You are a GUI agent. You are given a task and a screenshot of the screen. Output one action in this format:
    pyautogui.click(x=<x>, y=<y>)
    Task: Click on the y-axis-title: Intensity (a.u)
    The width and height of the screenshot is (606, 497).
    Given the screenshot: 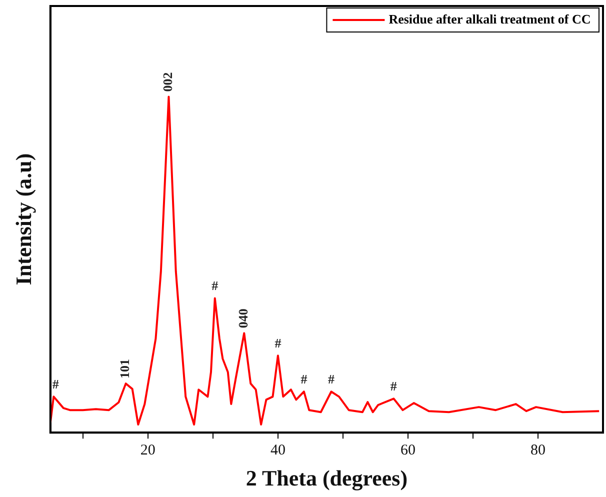 What is the action you would take?
    pyautogui.click(x=23, y=219)
    